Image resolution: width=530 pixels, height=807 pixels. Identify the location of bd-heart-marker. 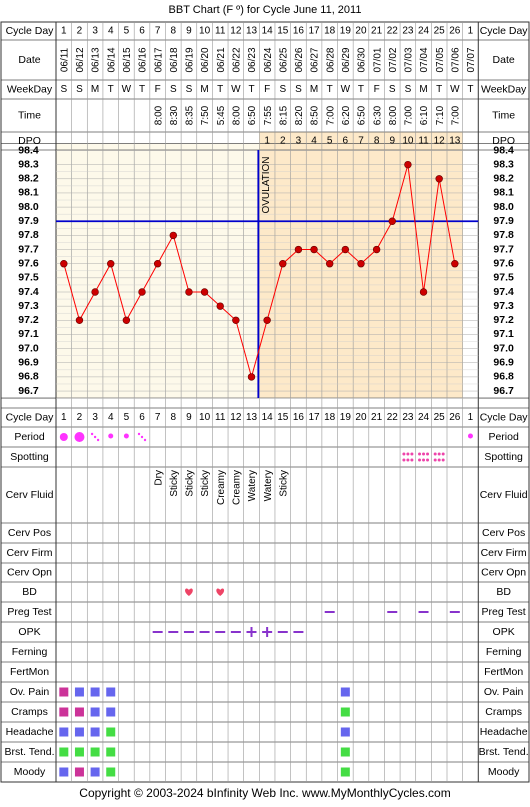
(189, 592).